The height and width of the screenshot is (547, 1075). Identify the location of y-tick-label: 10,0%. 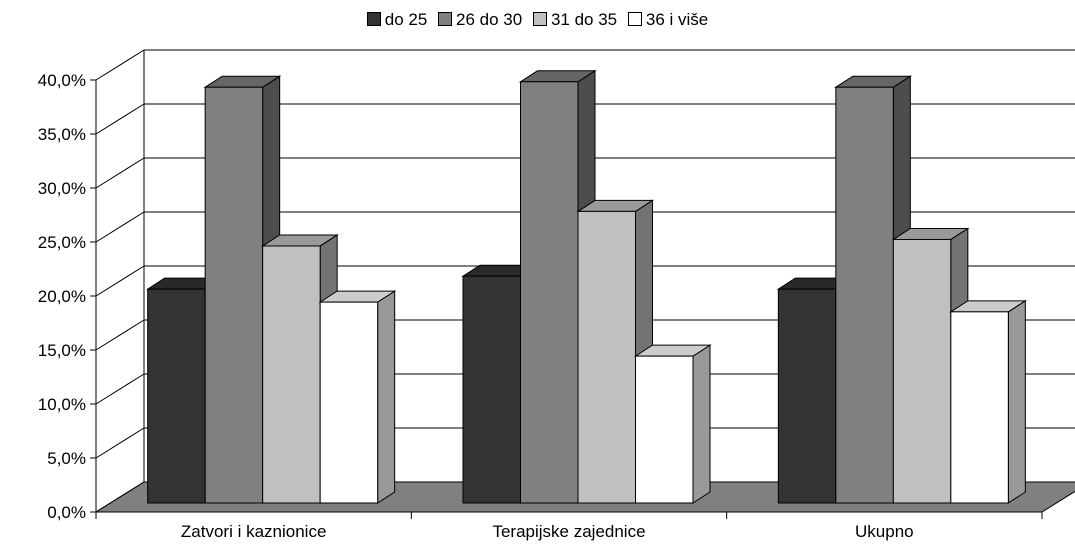
(62, 404).